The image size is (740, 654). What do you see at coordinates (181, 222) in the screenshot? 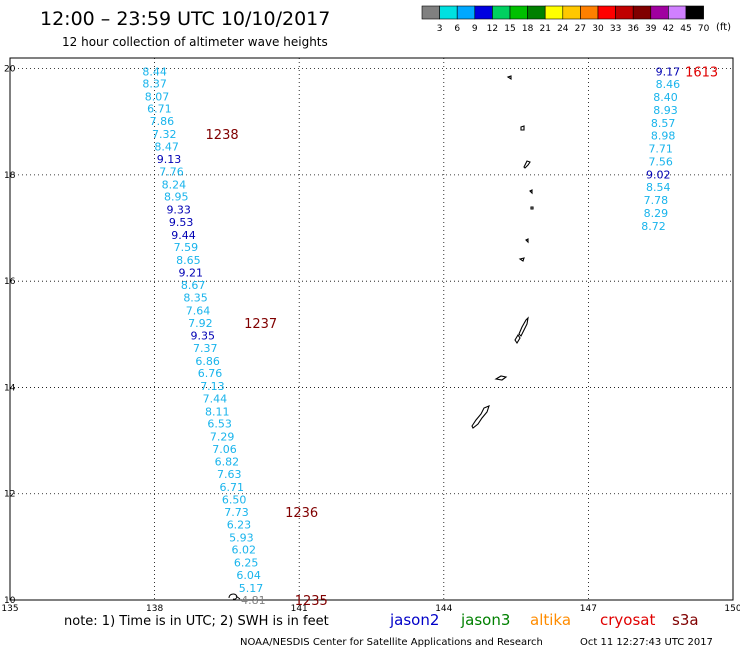
I see `wave-height-label: 9.53` at bounding box center [181, 222].